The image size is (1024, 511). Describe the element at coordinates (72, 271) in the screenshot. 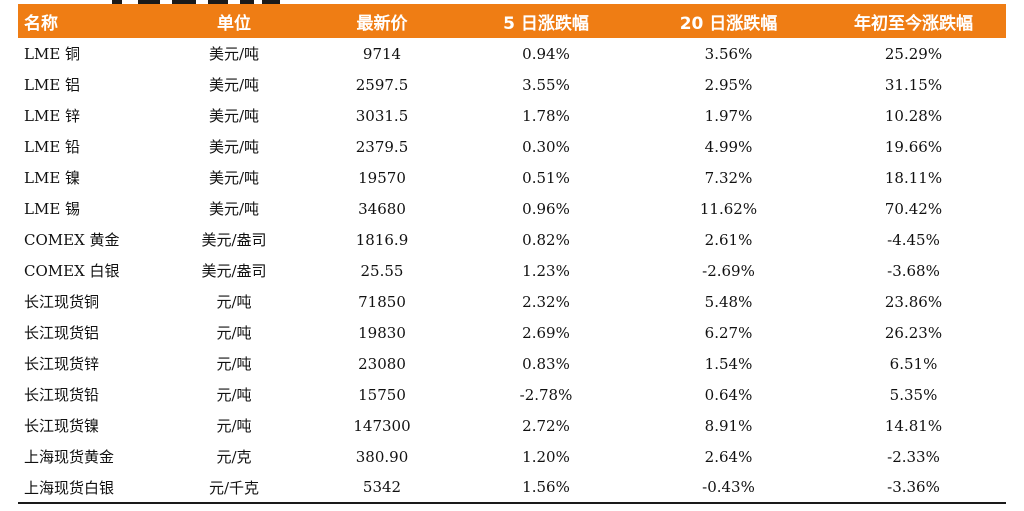

I see `cell-name: COMEX 白银` at that location.